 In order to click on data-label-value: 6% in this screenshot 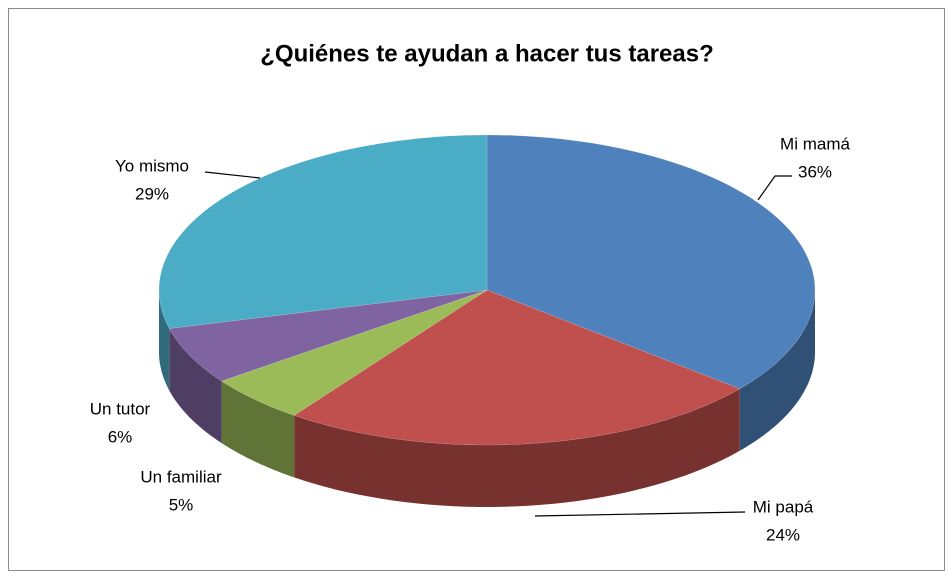, I will do `click(120, 436)`.